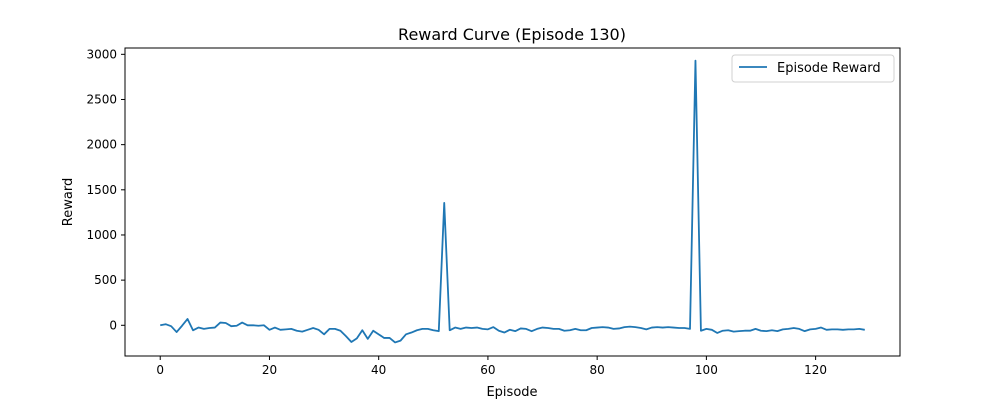 Image resolution: width=1000 pixels, height=400 pixels. I want to click on y-tick-label: 0, so click(113, 325).